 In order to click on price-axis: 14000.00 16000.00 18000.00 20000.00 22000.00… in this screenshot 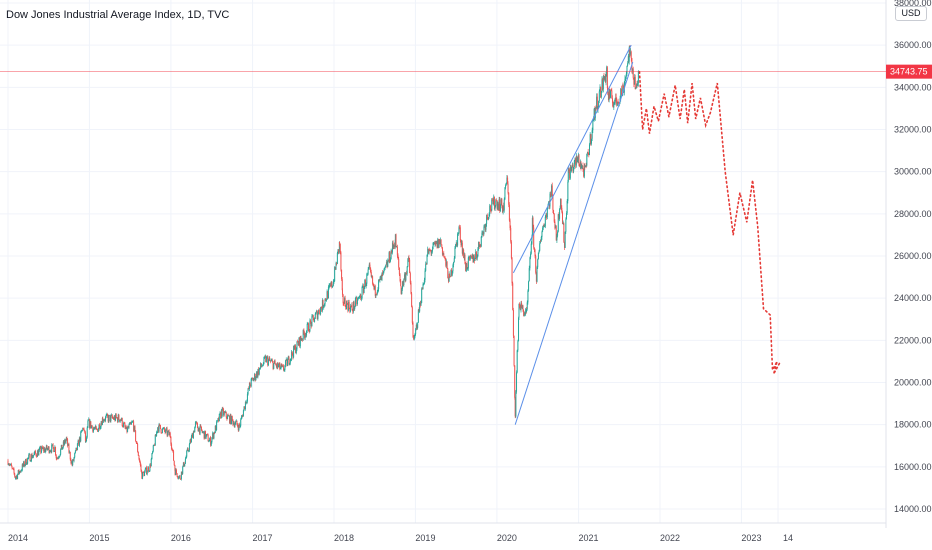, I will do `click(913, 257)`.